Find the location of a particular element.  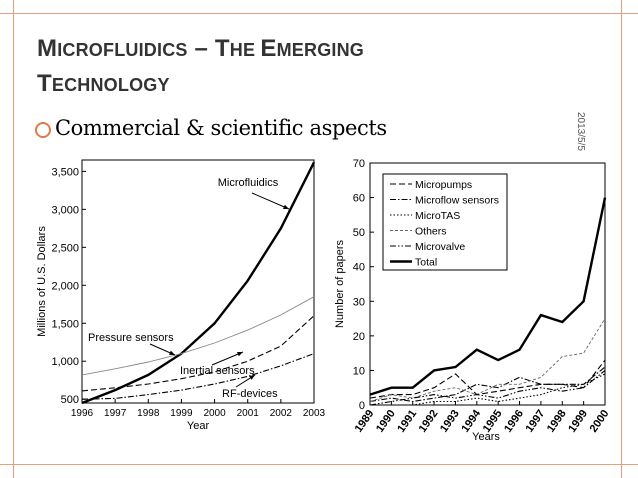

chart1-x-tick-label: 1997 is located at coordinates (115, 413).